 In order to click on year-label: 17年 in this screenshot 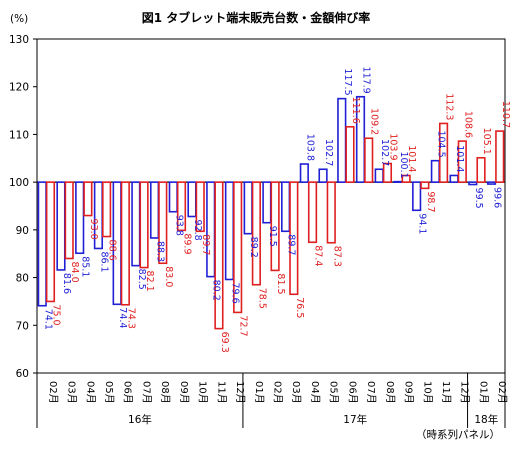, I will do `click(355, 419)`.